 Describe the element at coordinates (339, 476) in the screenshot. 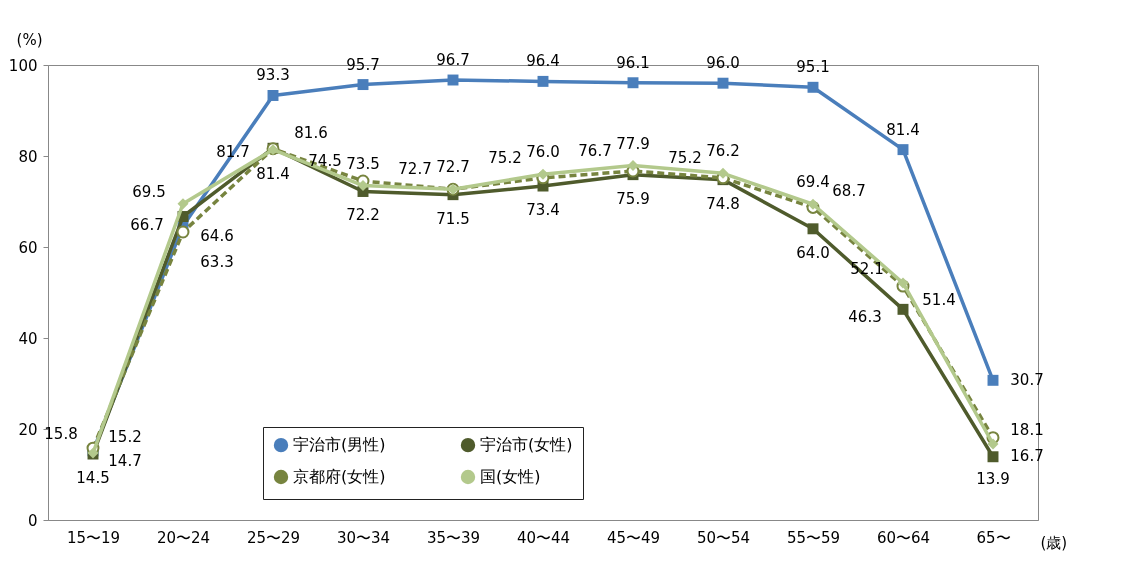

I see `legend-label: 京都府(女性)` at that location.